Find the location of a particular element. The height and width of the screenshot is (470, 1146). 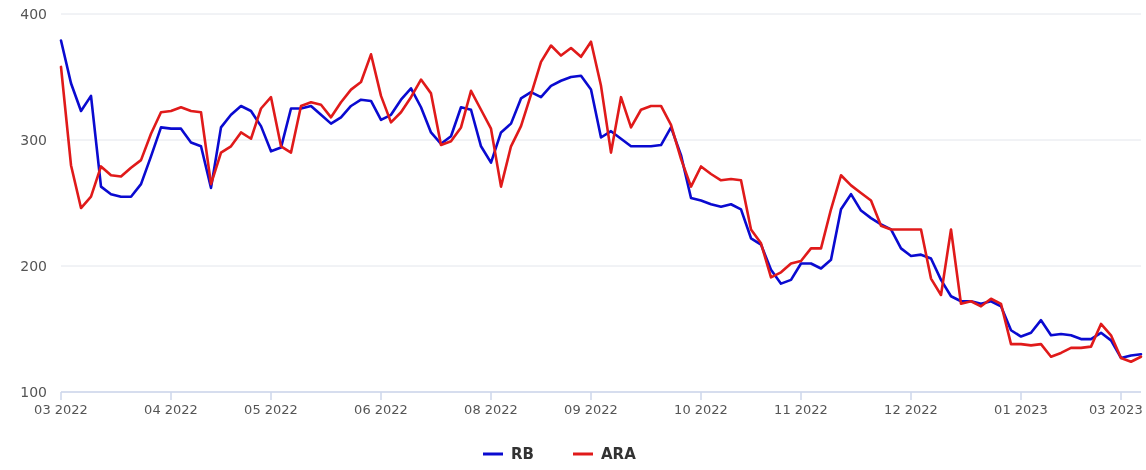

y-tick-label: 400 is located at coordinates (33, 13).